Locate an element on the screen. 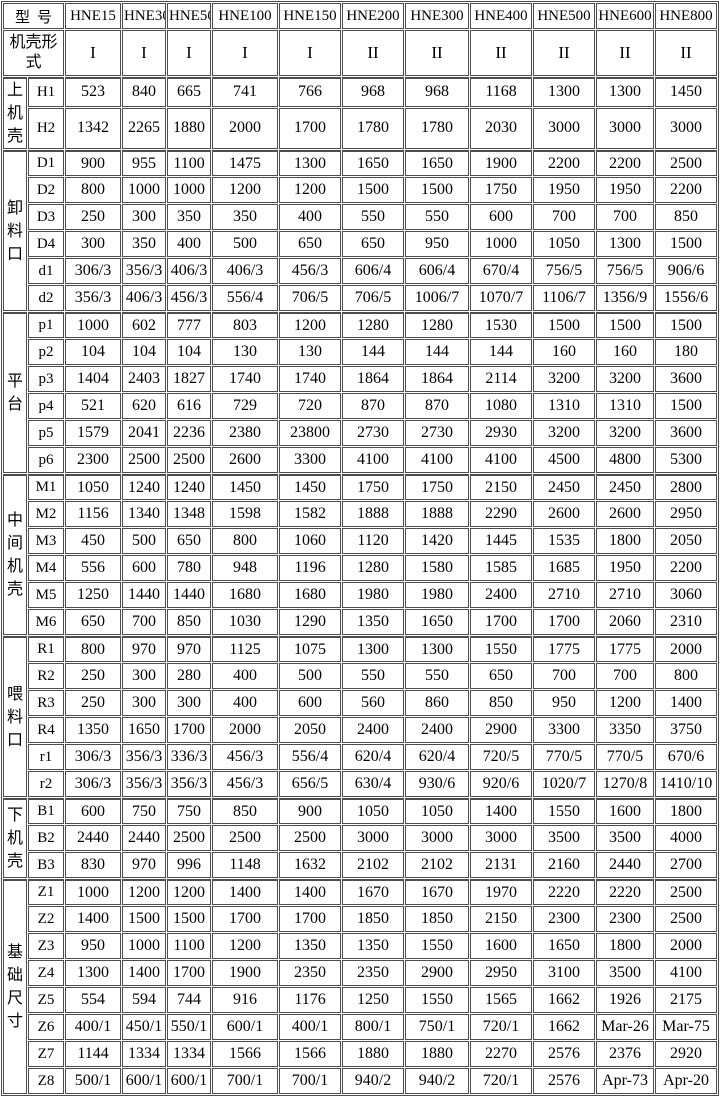 The height and width of the screenshot is (1101, 722). value-cell: 2150 is located at coordinates (501, 919).